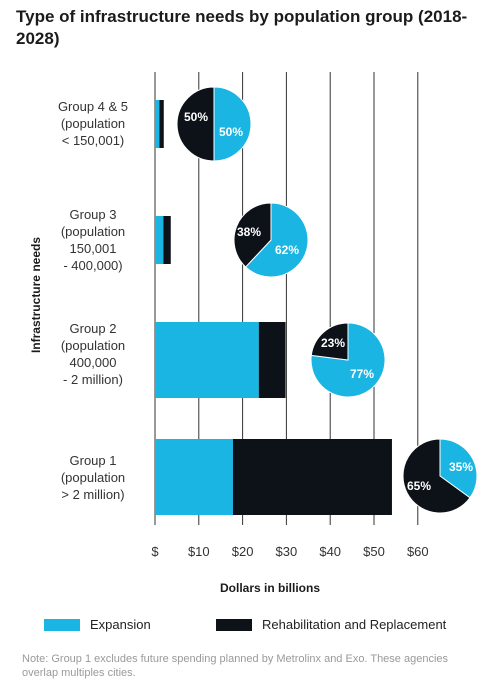 The width and height of the screenshot is (488, 692). What do you see at coordinates (362, 374) in the screenshot?
I see `pie-label-expansion-2: 77%` at bounding box center [362, 374].